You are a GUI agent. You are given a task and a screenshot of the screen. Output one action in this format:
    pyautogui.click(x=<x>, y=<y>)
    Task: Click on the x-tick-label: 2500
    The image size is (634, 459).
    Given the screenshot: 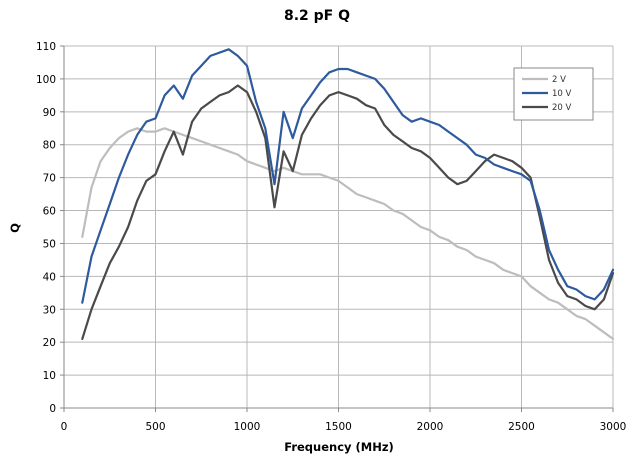 What is the action you would take?
    pyautogui.click(x=521, y=427)
    